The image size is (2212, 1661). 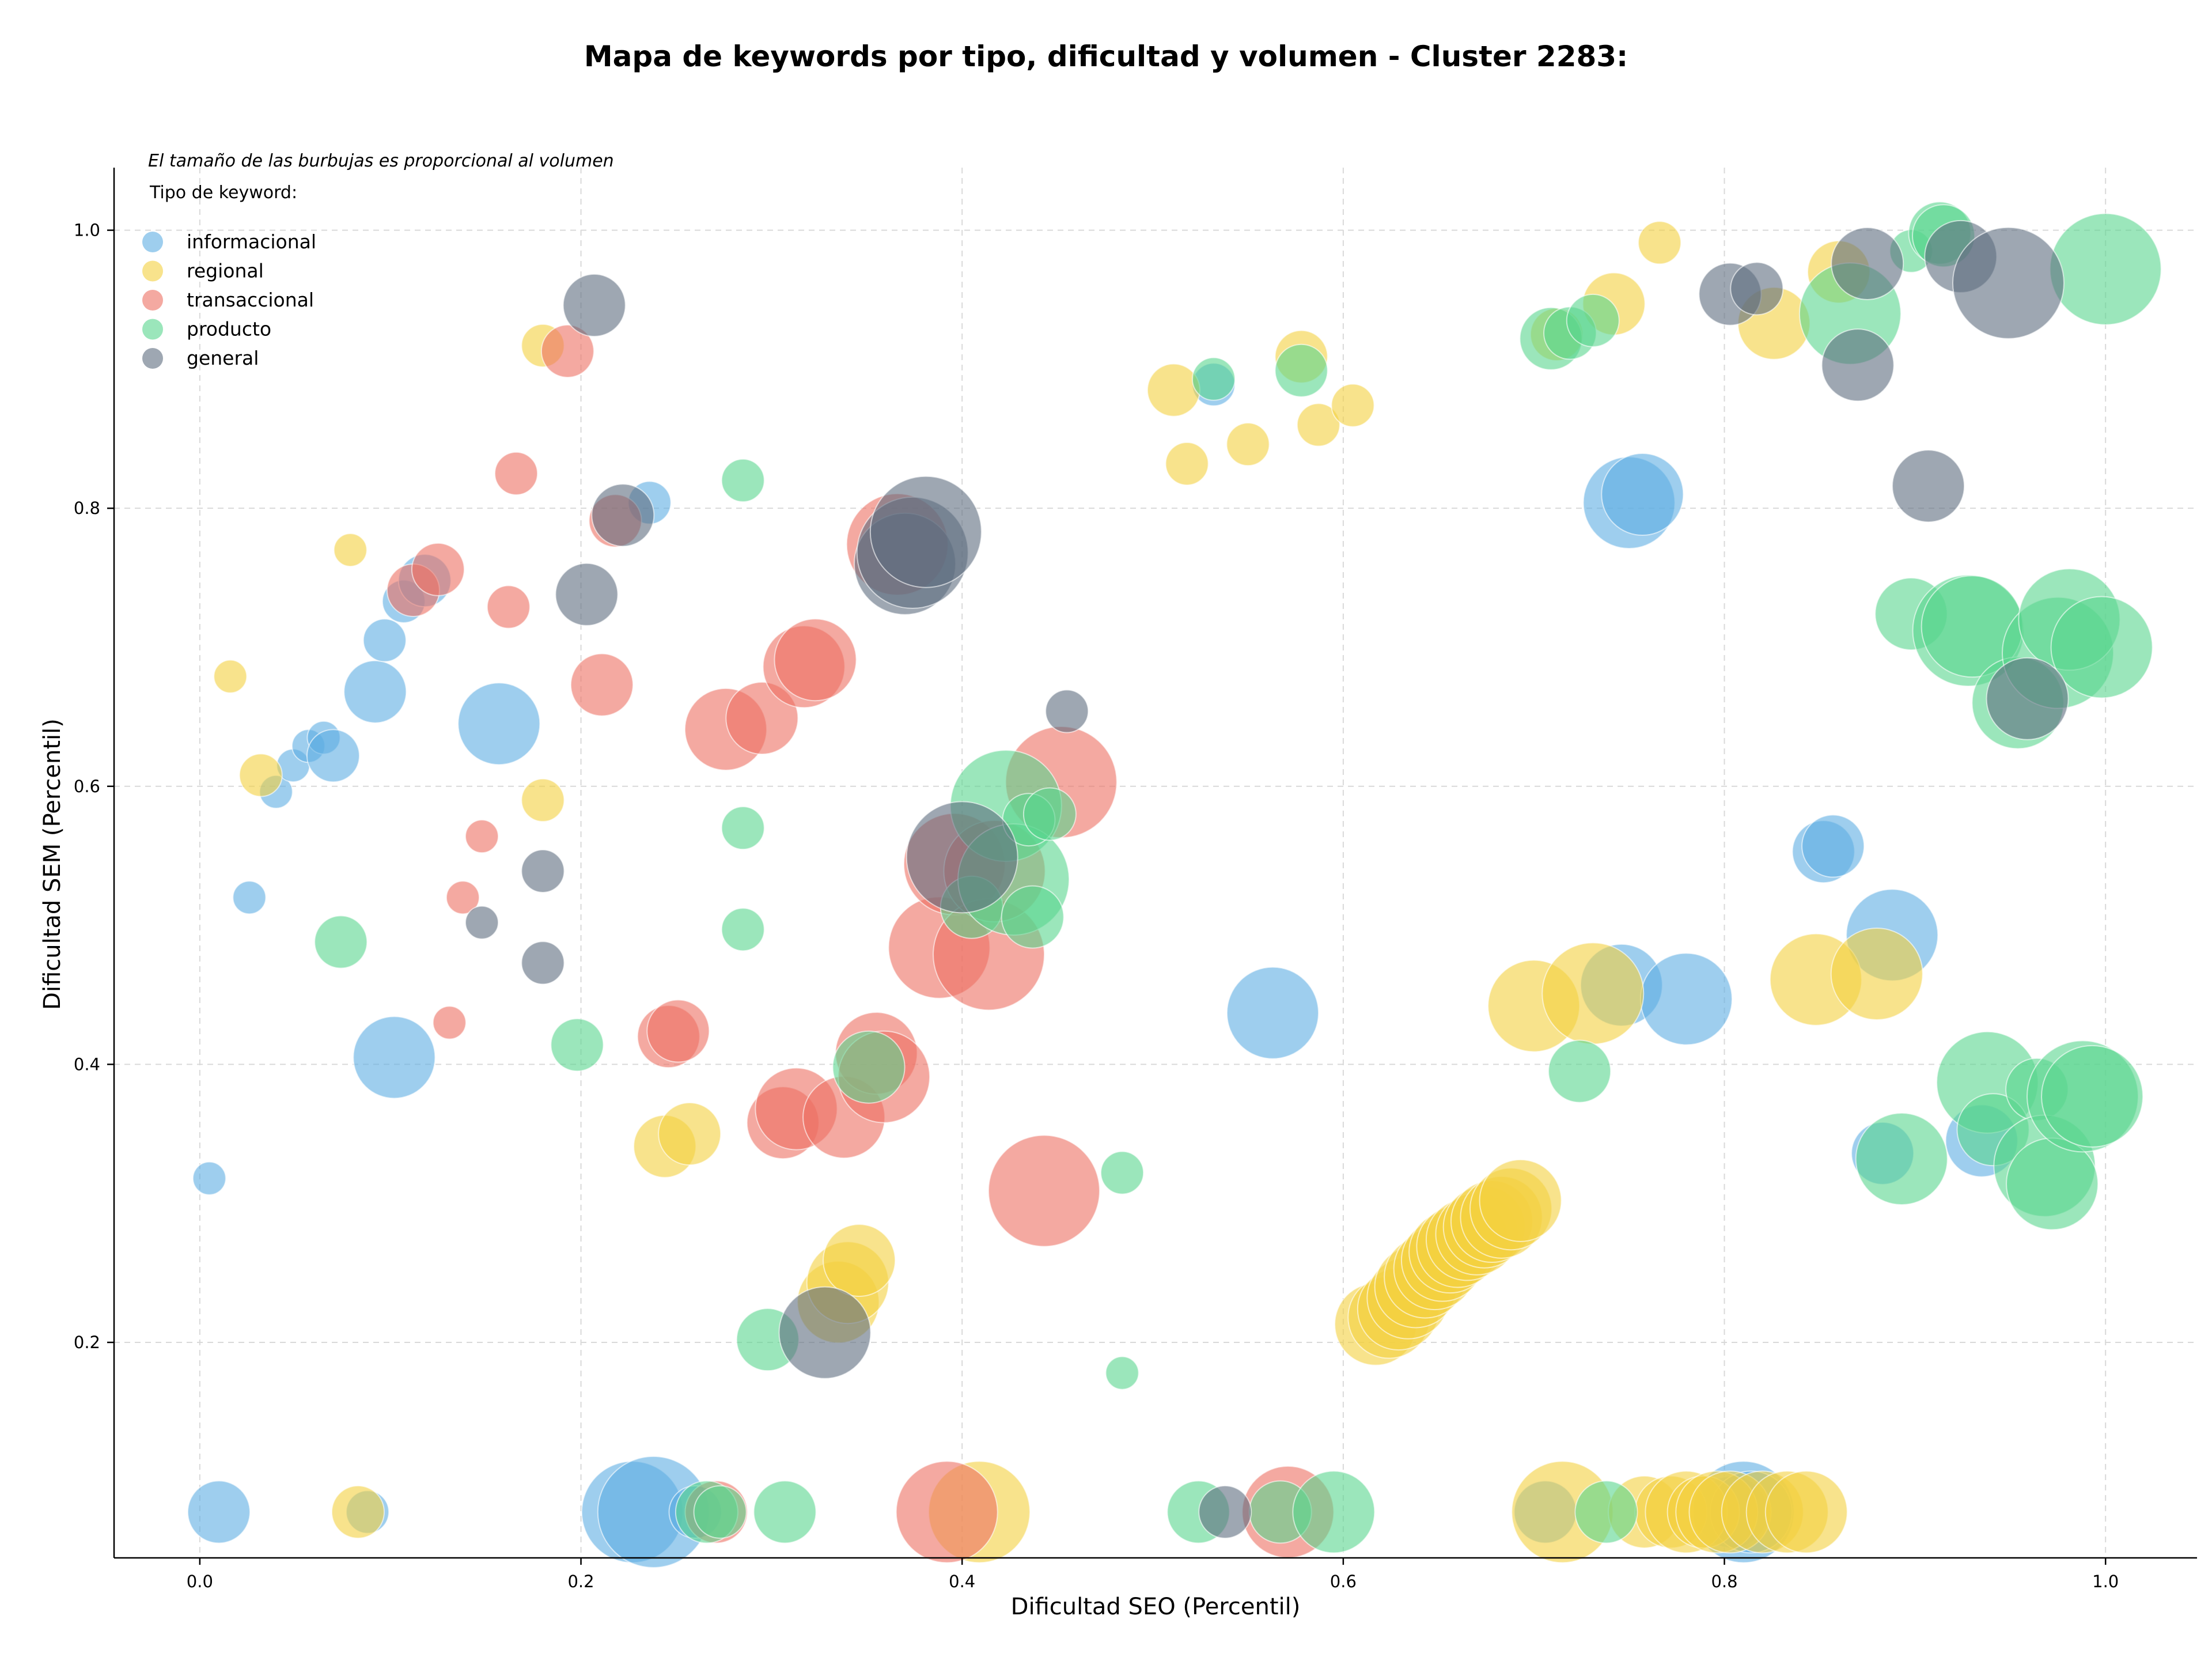 What do you see at coordinates (250, 300) in the screenshot?
I see `legend-label-transaccional: transaccional` at bounding box center [250, 300].